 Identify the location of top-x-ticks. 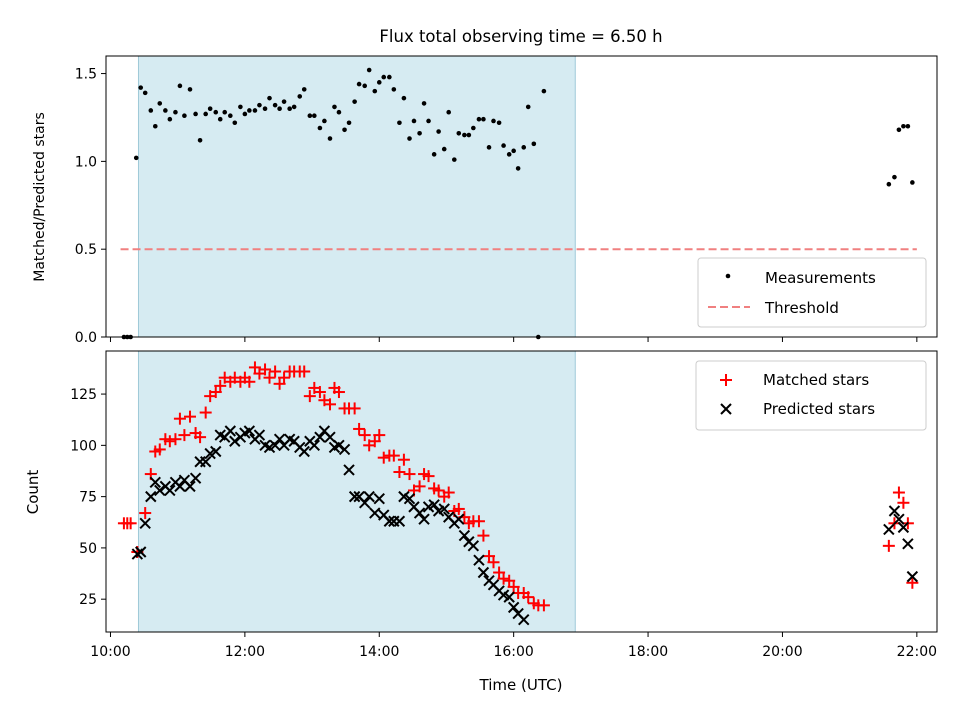
(513, 339).